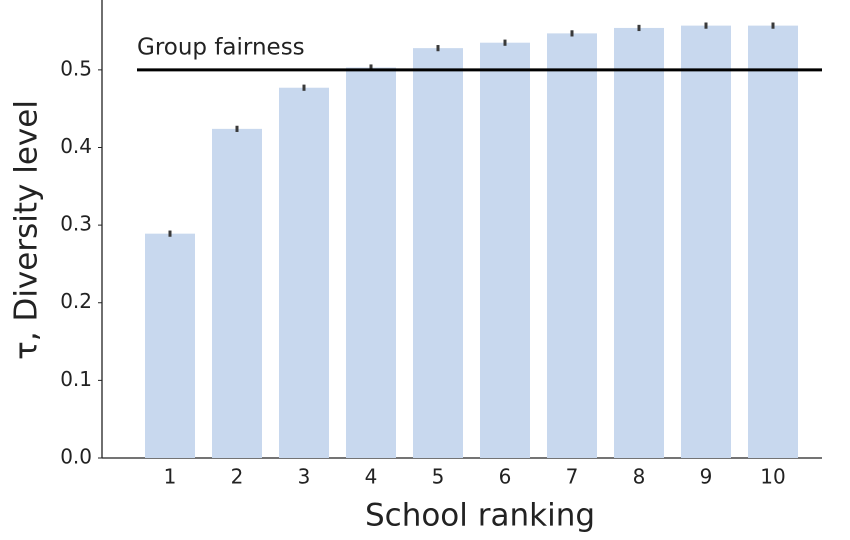  I want to click on x-tick-label: 3, so click(304, 477).